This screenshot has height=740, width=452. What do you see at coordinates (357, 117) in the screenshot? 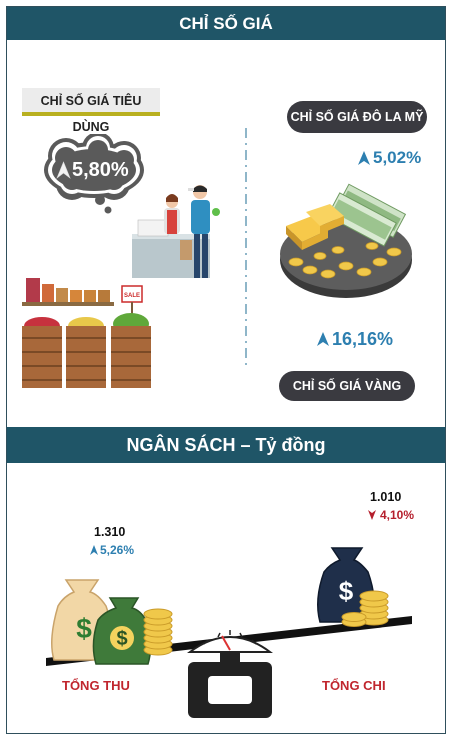
I see `usd-index-label: CHỈ SỐ GIÁ ĐÔ LA MỸ` at bounding box center [357, 117].